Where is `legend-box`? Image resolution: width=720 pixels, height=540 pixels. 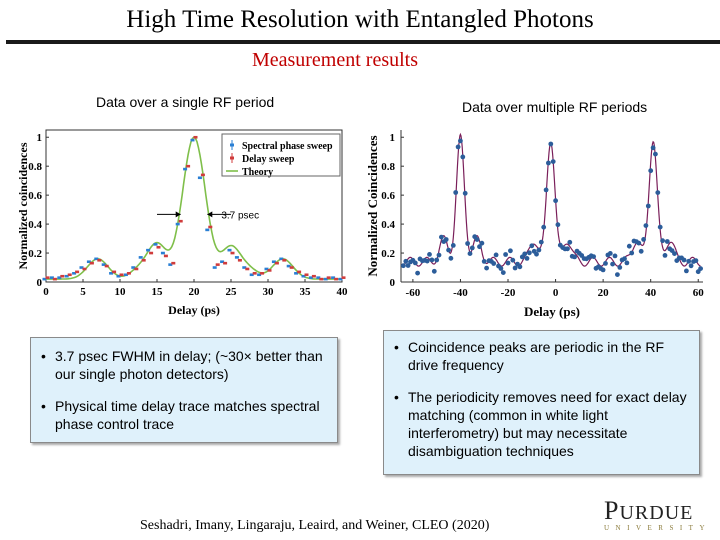
legend-box is located at coordinates (281, 155).